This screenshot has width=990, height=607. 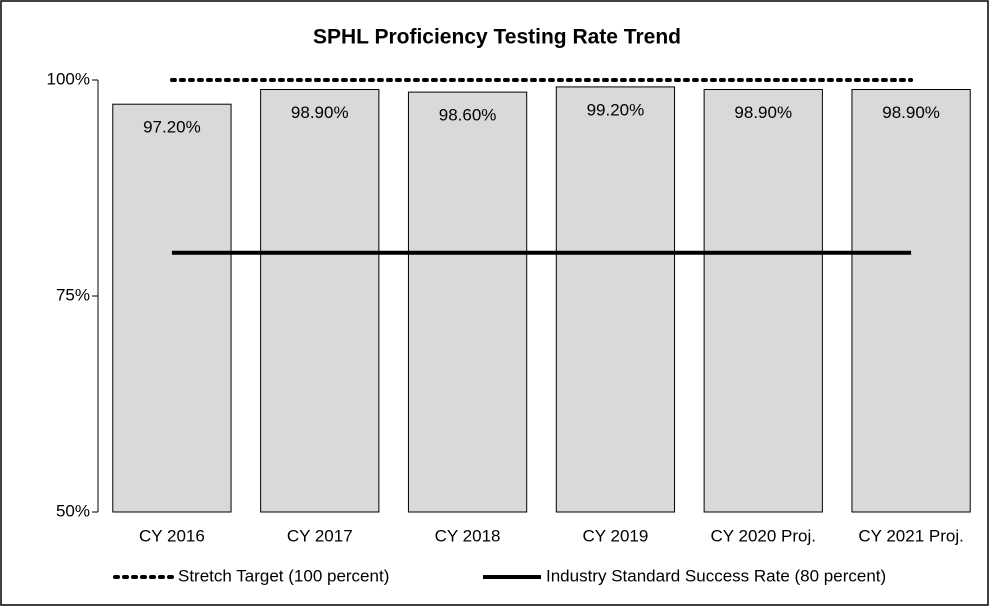 What do you see at coordinates (172, 535) in the screenshot?
I see `x-tick-label: CY 2016` at bounding box center [172, 535].